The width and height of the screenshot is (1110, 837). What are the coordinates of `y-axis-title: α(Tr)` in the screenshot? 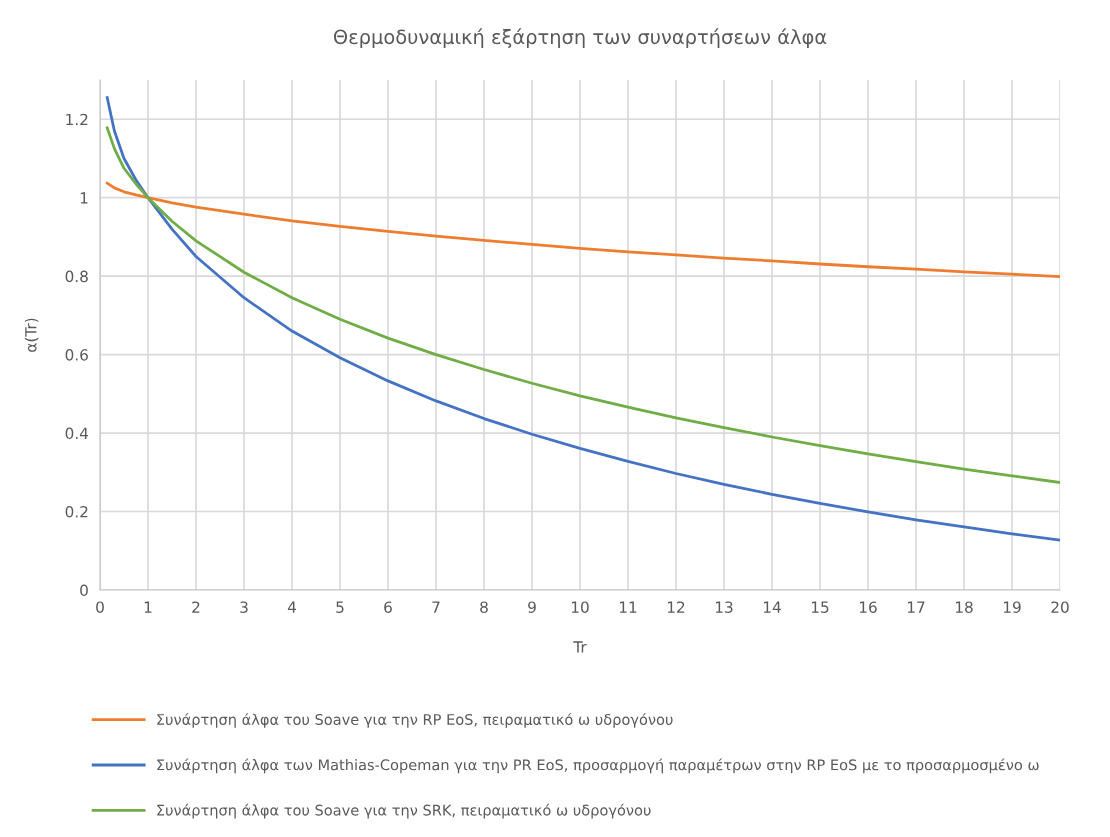 It's located at (31, 335).